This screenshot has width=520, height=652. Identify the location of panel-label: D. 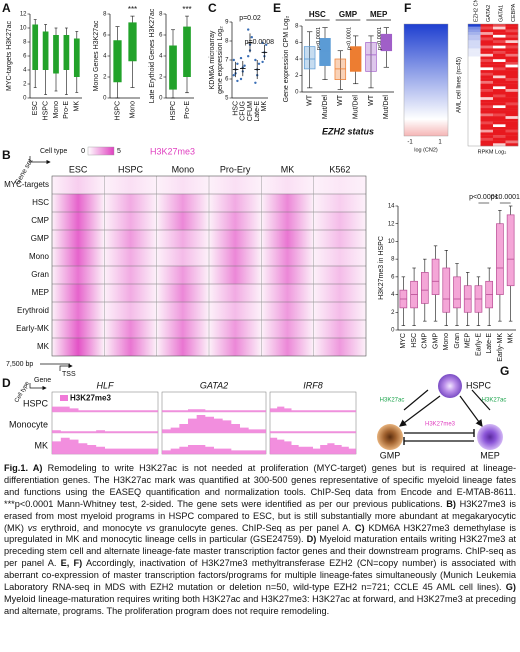
(6, 383).